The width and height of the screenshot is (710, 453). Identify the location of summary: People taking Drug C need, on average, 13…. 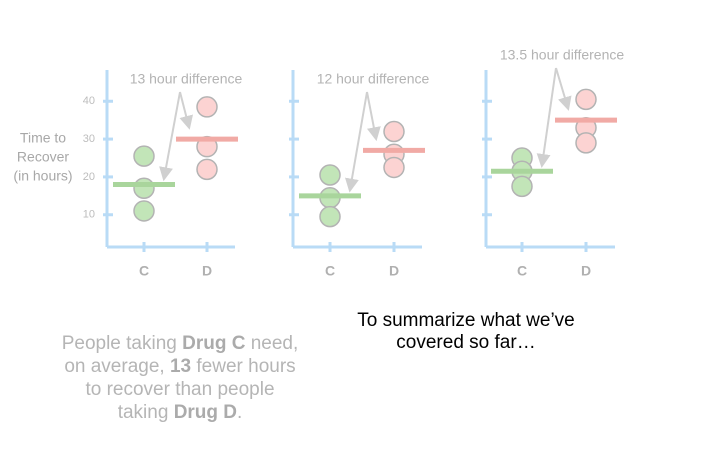
(180, 378).